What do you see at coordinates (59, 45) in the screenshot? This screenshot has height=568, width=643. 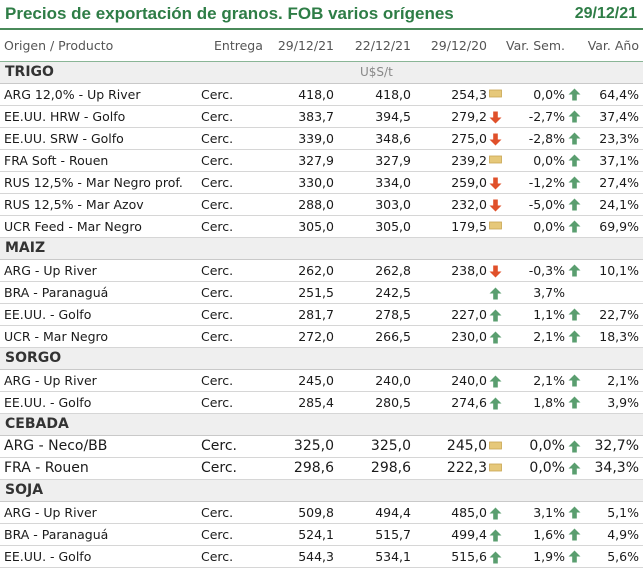 I see `col-header-origen: Origen / Producto` at bounding box center [59, 45].